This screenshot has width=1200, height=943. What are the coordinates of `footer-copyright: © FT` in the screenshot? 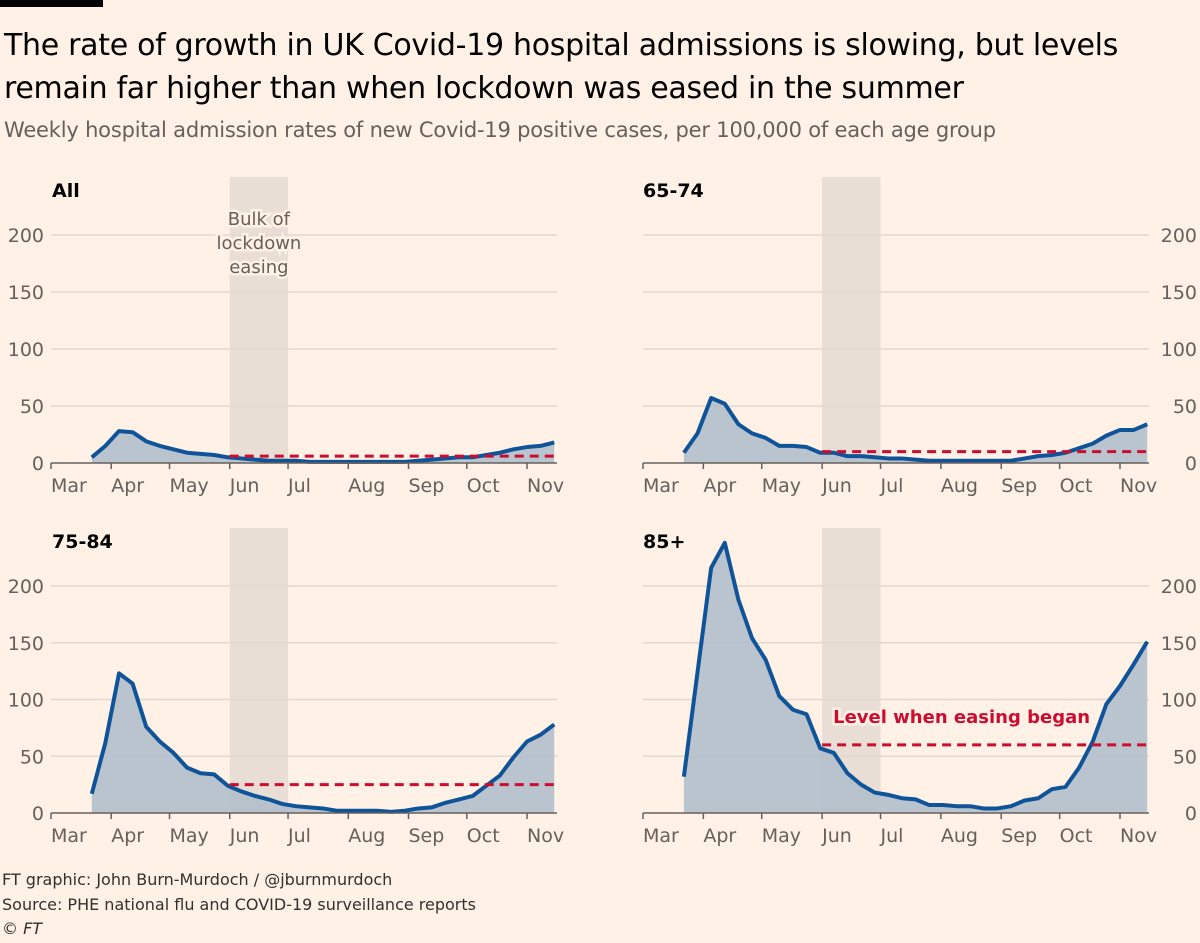 It's located at (22, 928).